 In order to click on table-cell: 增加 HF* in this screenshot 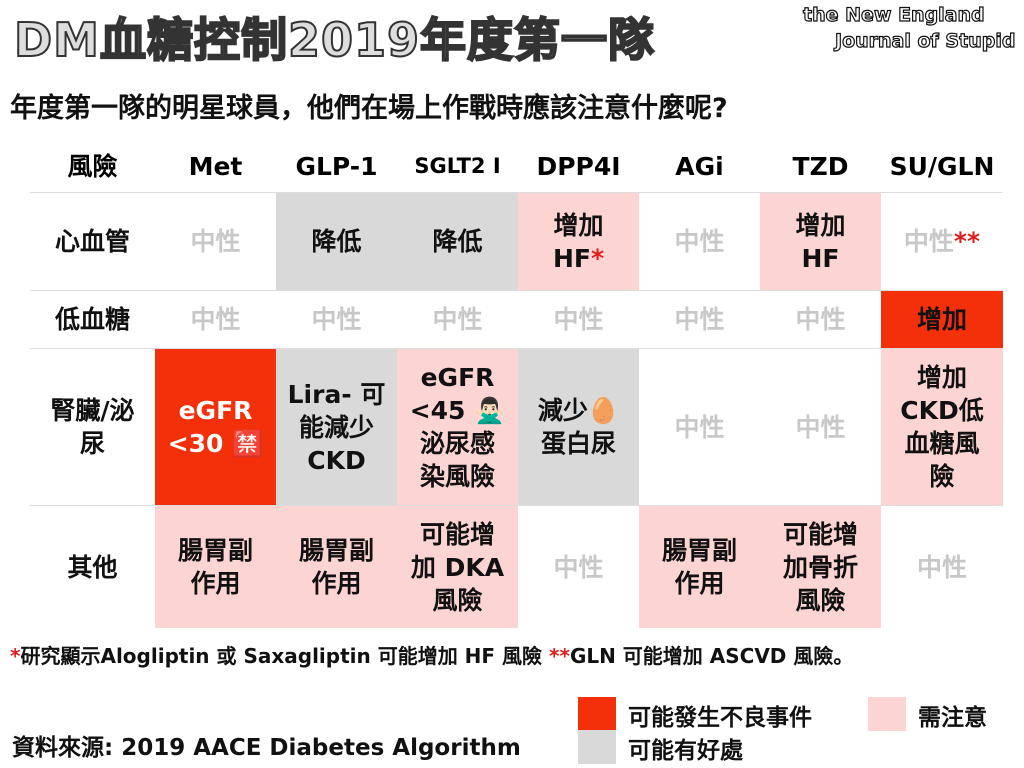, I will do `click(578, 241)`.